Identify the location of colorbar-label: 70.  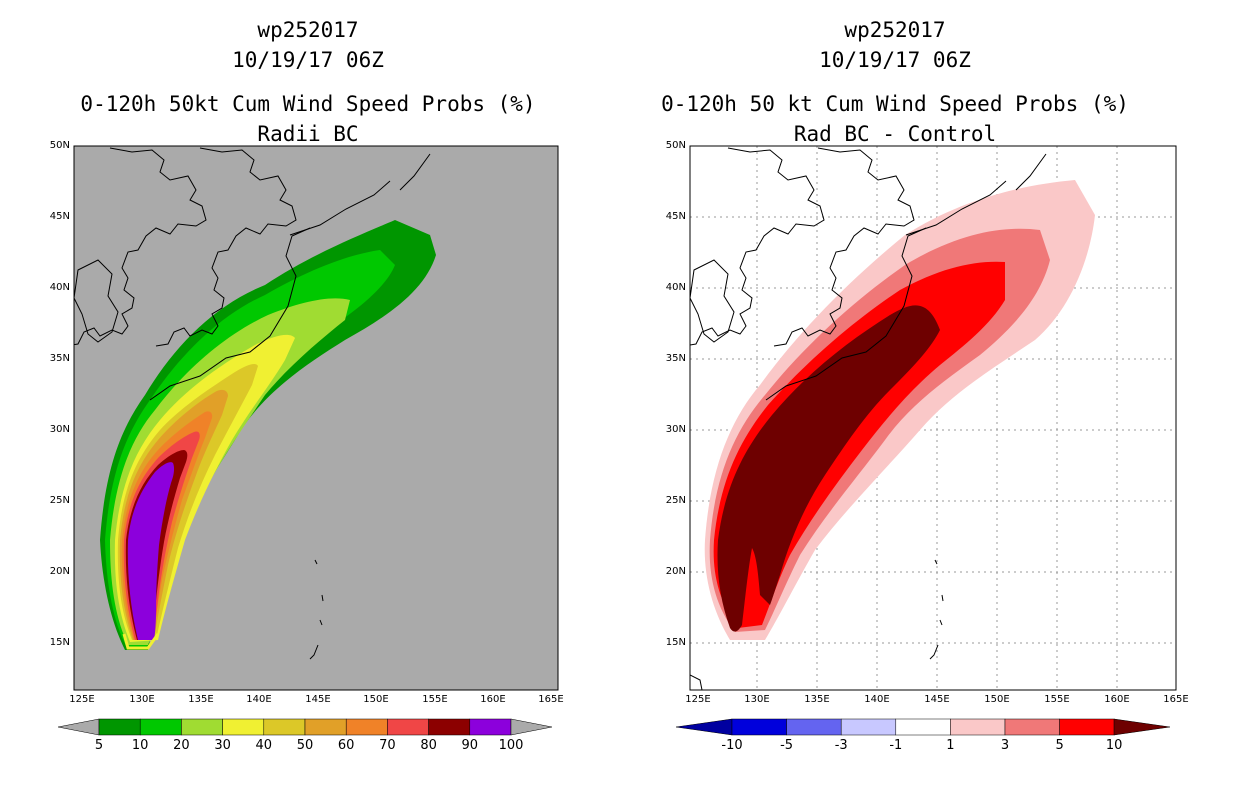
(387, 745).